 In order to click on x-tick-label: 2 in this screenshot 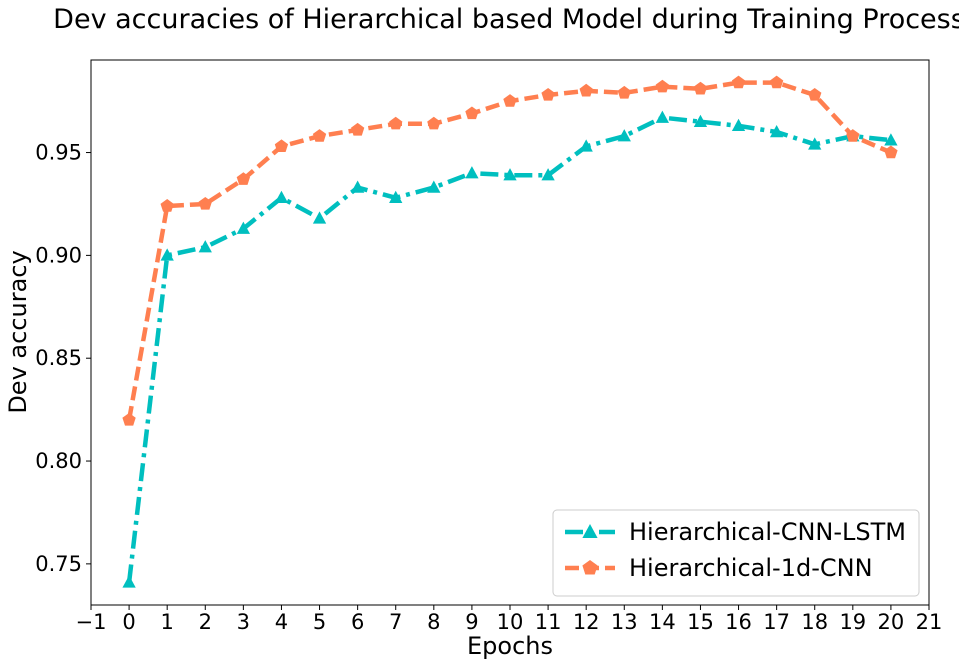, I will do `click(205, 622)`.